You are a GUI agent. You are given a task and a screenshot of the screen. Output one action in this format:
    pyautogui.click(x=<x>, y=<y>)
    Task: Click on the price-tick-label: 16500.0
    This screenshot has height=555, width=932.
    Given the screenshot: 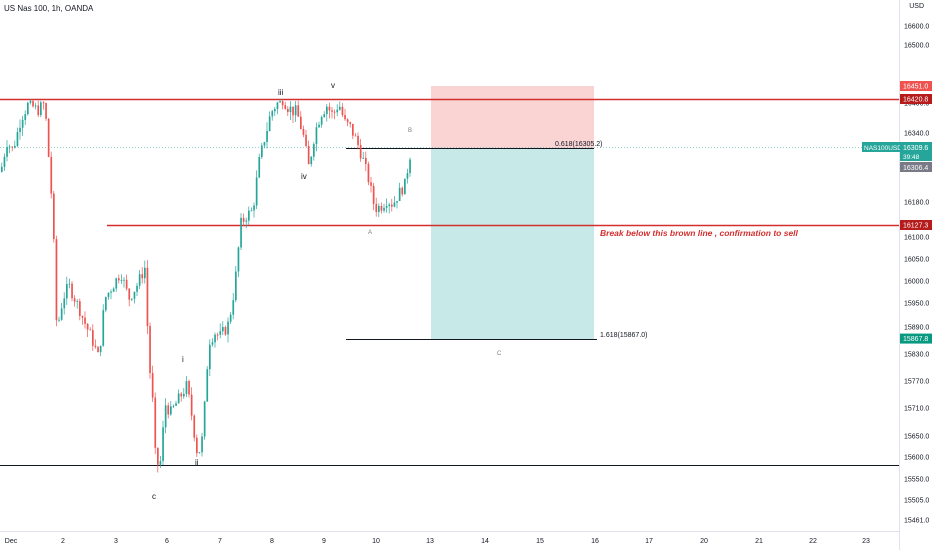 What is the action you would take?
    pyautogui.click(x=916, y=46)
    